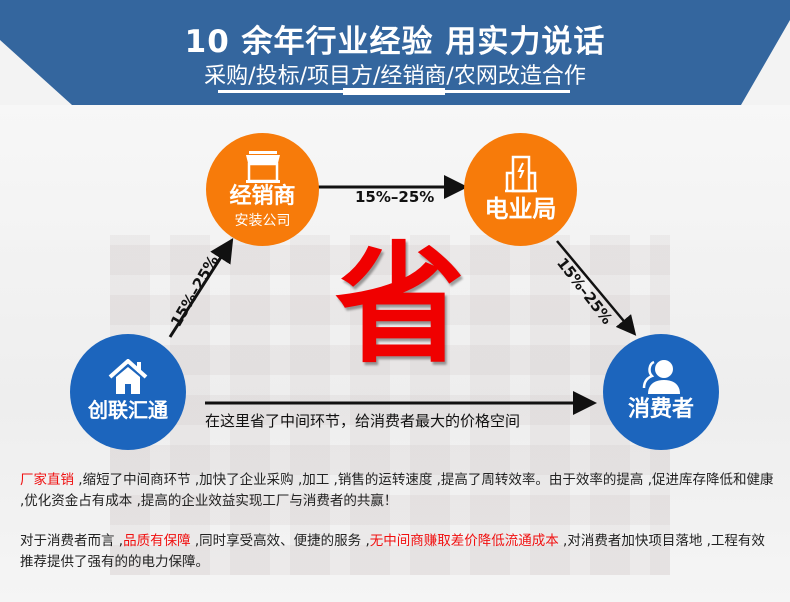  I want to click on divider-accent, so click(394, 91).